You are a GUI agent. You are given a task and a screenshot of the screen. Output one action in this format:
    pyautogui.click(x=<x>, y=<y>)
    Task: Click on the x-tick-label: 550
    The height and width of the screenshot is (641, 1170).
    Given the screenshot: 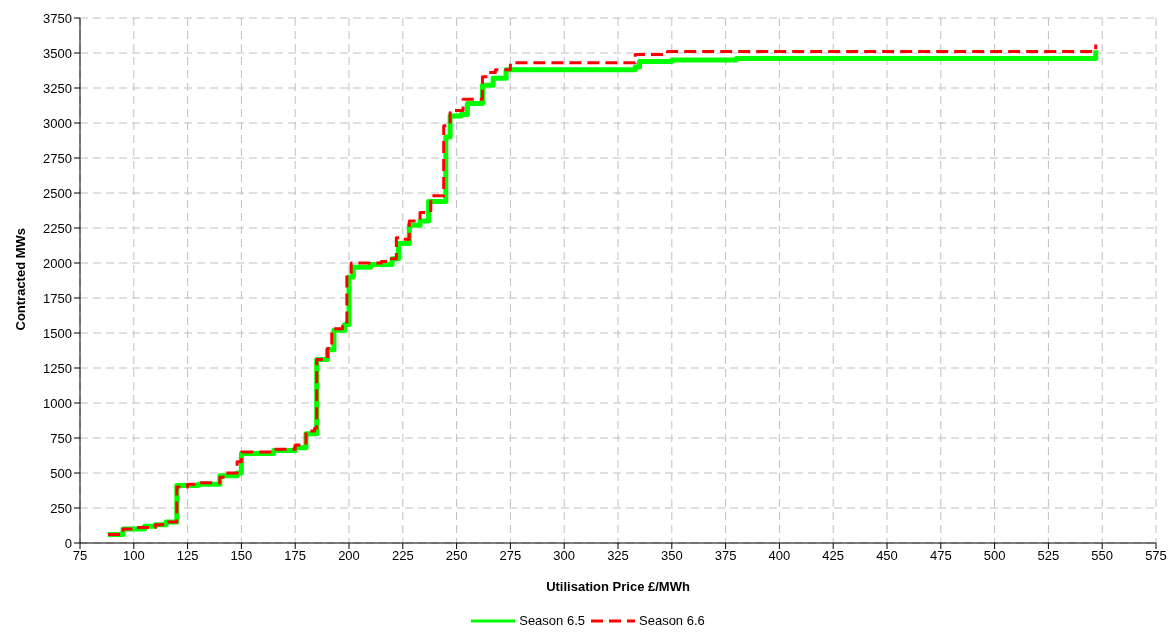 What is the action you would take?
    pyautogui.click(x=1102, y=556)
    